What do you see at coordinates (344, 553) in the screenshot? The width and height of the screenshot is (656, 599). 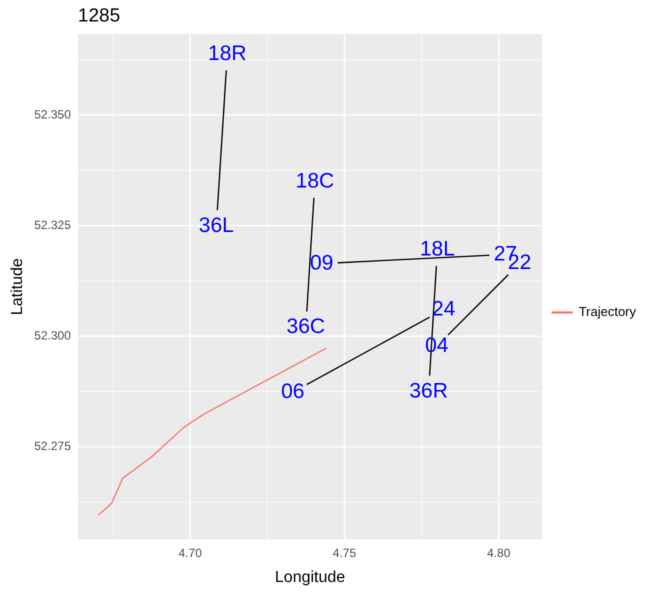 I see `x-tick-label: 4.75` at bounding box center [344, 553].